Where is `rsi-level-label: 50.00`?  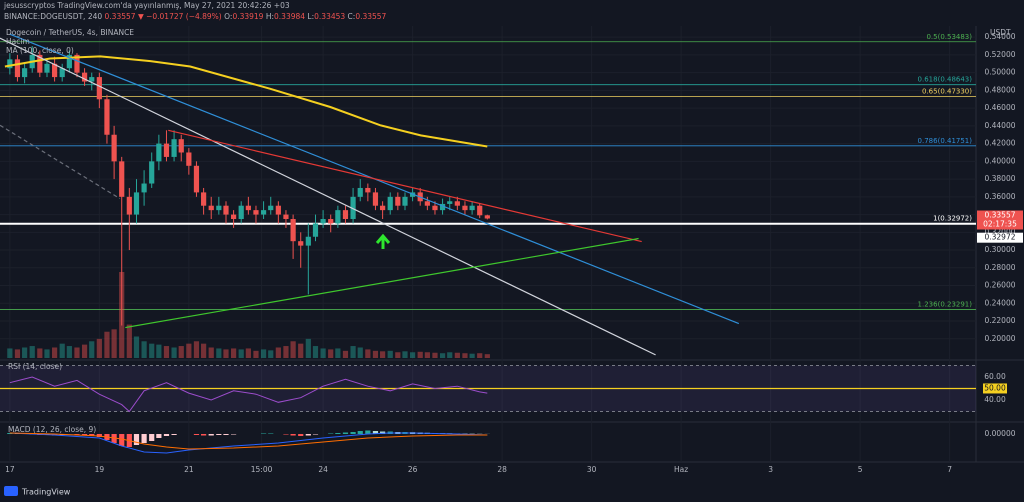
rsi-level-label: 50.00 is located at coordinates (995, 387).